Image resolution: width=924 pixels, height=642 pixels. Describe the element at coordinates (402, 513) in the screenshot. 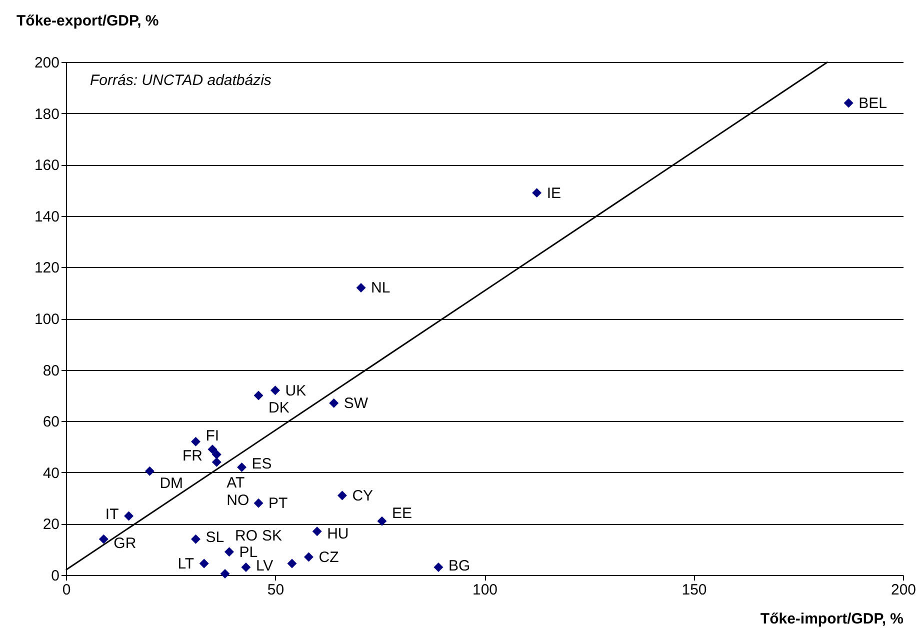

I see `annotation: EE` at that location.